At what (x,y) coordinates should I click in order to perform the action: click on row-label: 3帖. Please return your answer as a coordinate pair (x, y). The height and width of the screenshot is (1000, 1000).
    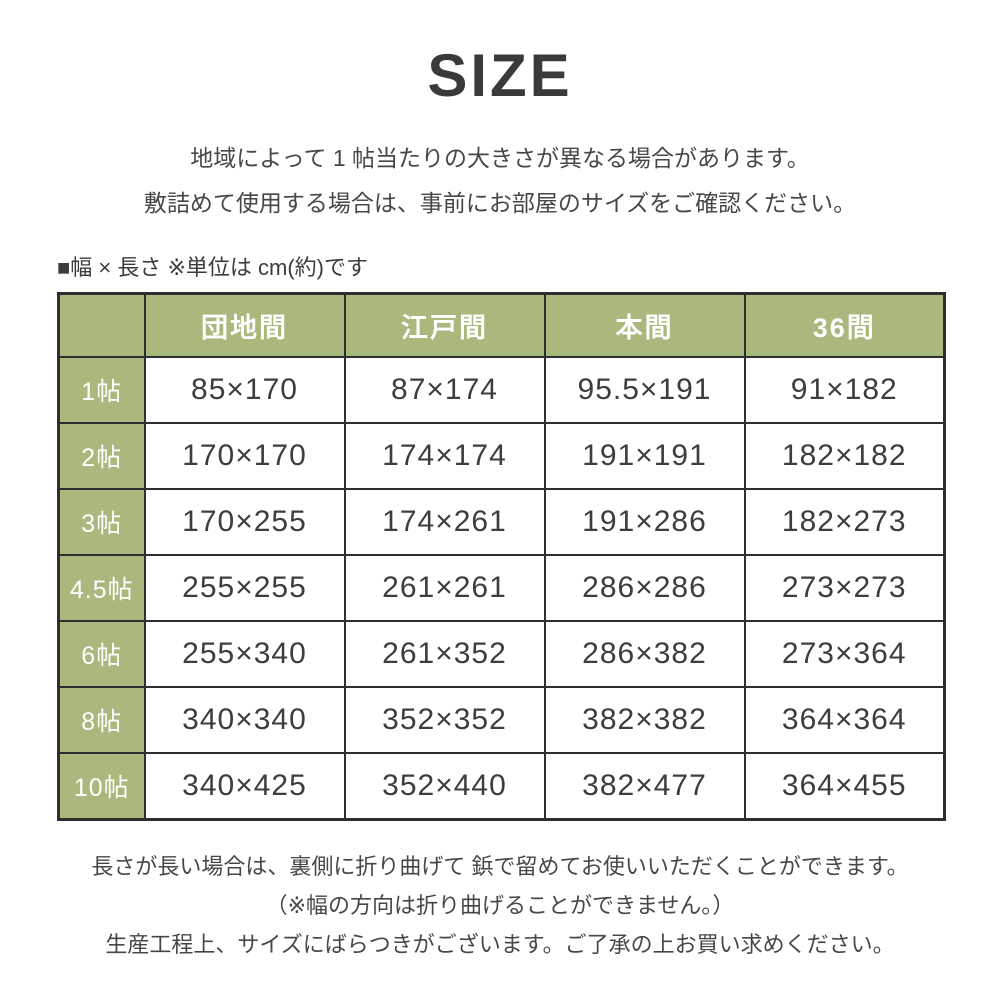
    Looking at the image, I should click on (101, 522).